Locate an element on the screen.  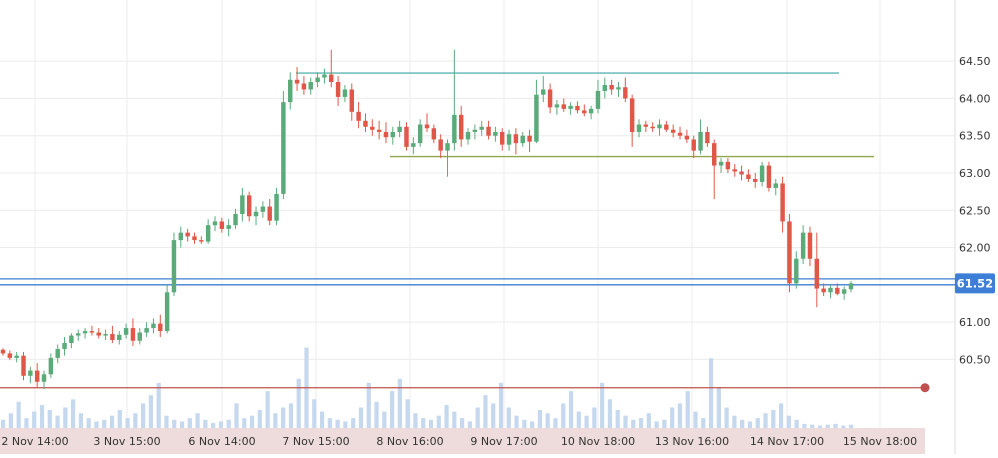
current-price-tag: 61.52 is located at coordinates (975, 283).